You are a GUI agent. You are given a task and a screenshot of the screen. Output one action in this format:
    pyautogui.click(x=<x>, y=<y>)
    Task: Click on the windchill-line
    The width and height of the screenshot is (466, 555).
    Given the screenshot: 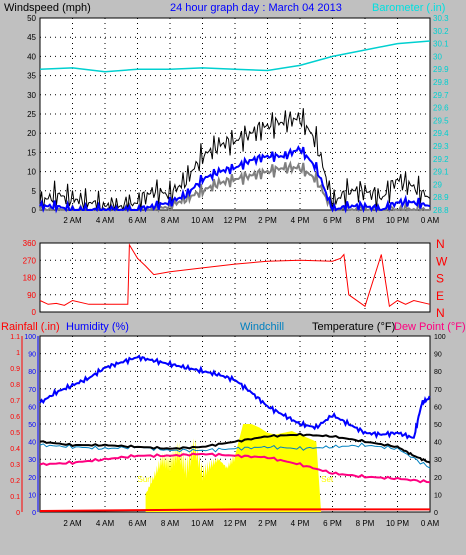 What is the action you would take?
    pyautogui.click(x=235, y=455)
    